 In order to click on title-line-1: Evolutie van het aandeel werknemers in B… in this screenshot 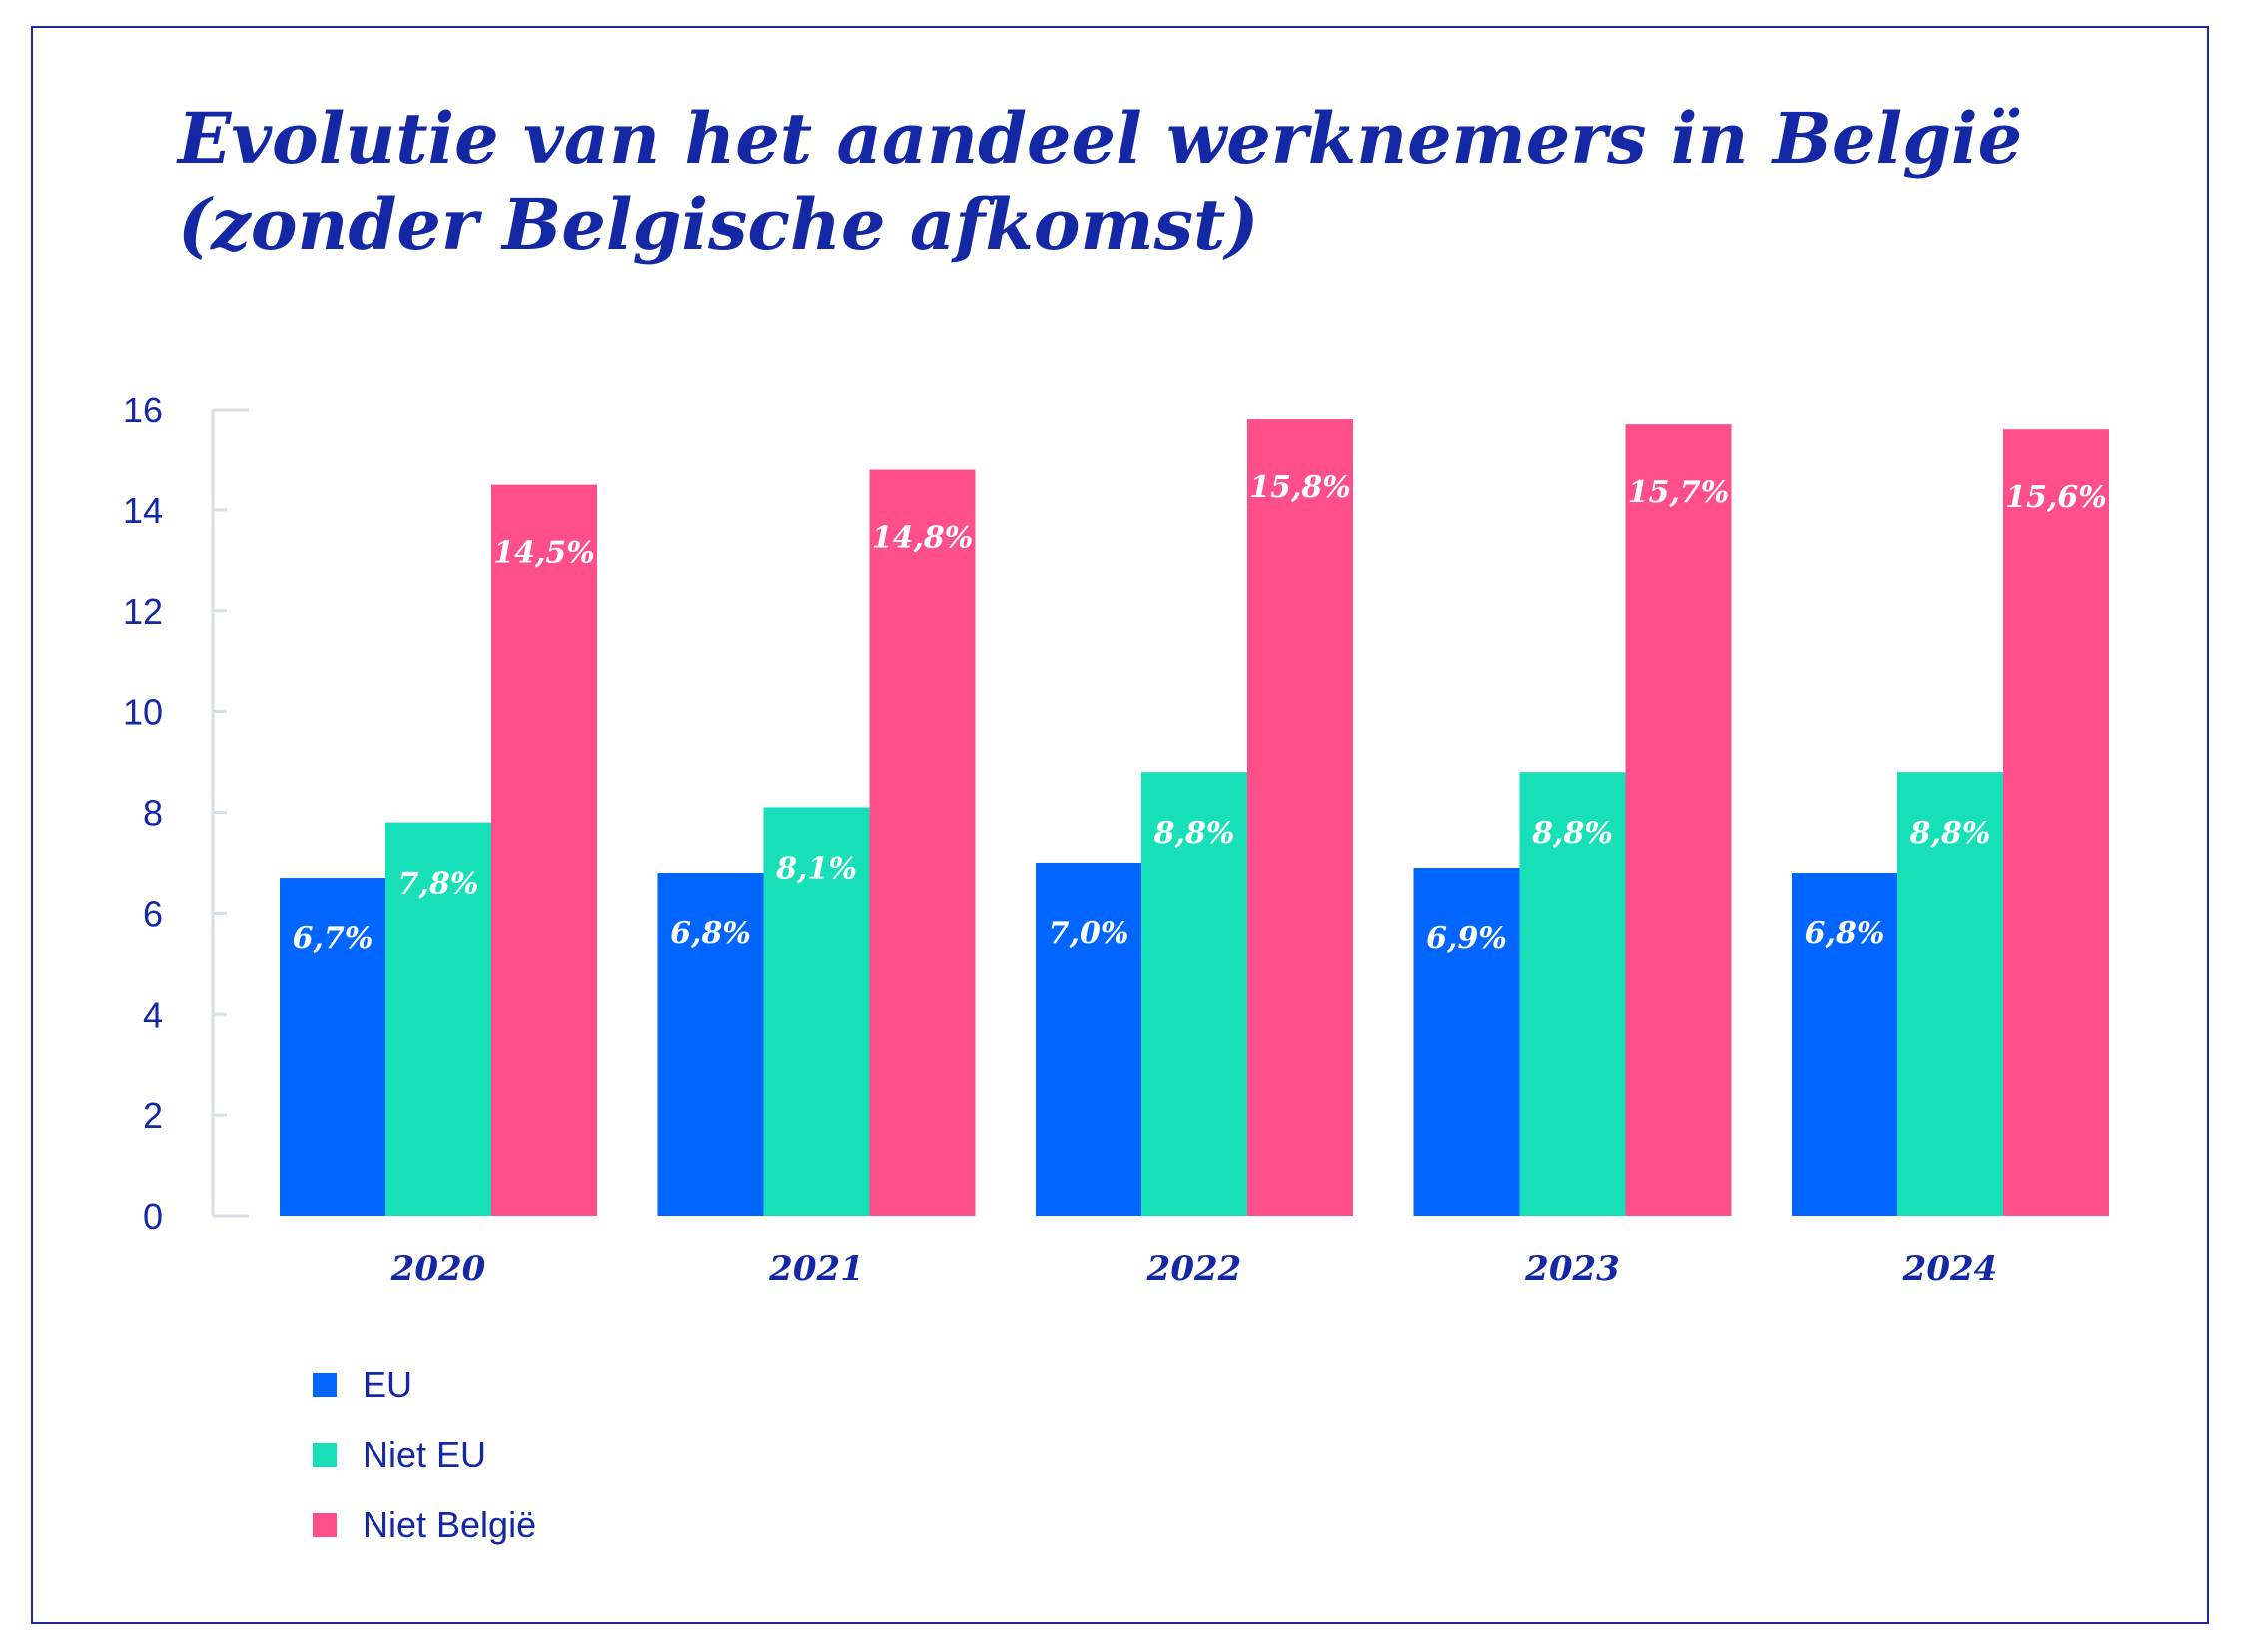, I will do `click(1100, 138)`.